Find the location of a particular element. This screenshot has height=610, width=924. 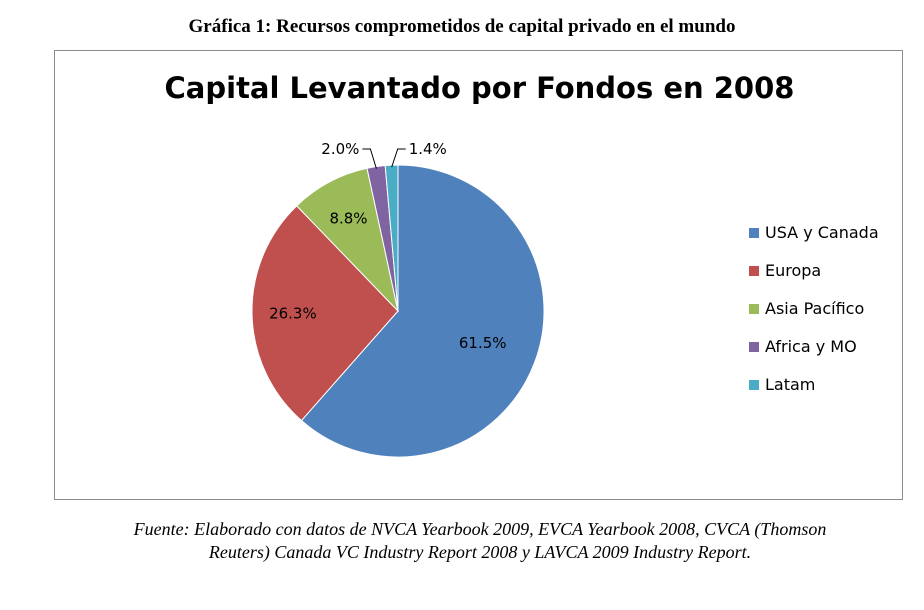

leader-line-africa-y-mo is located at coordinates (369, 158).